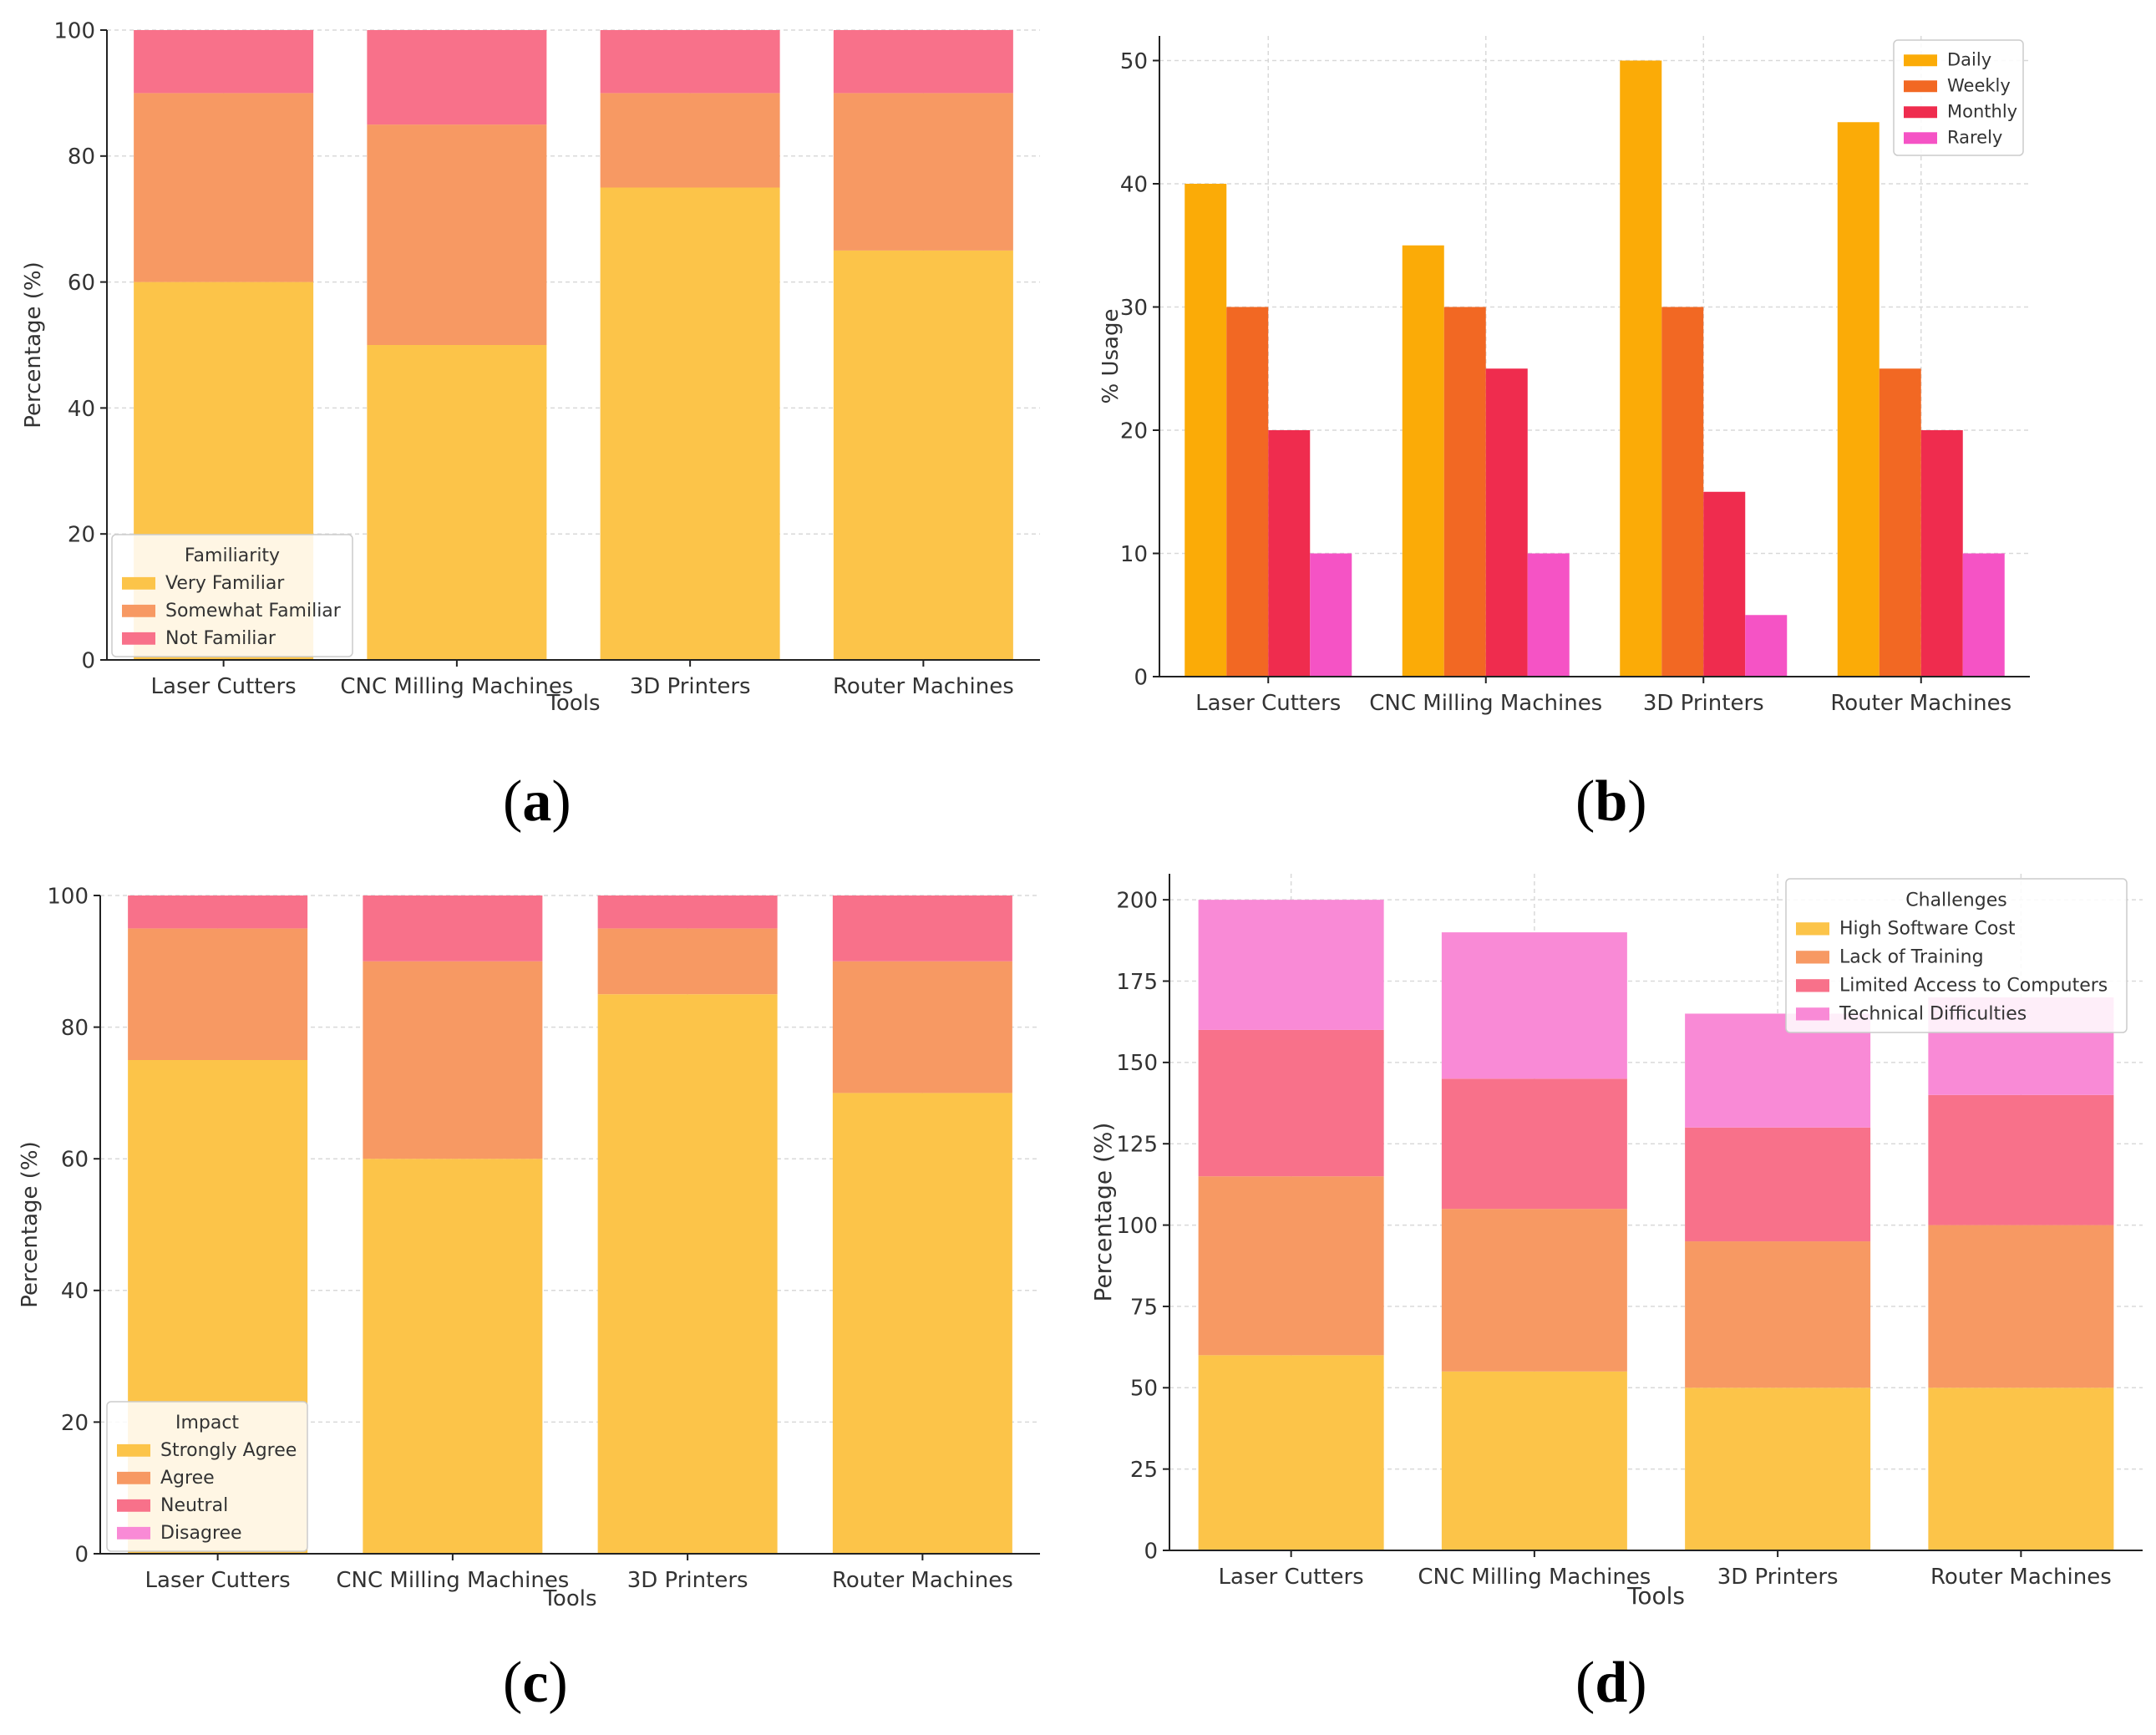 This screenshot has height=1735, width=2156. What do you see at coordinates (572, 703) in the screenshot?
I see `x-axis-label: Tools` at bounding box center [572, 703].